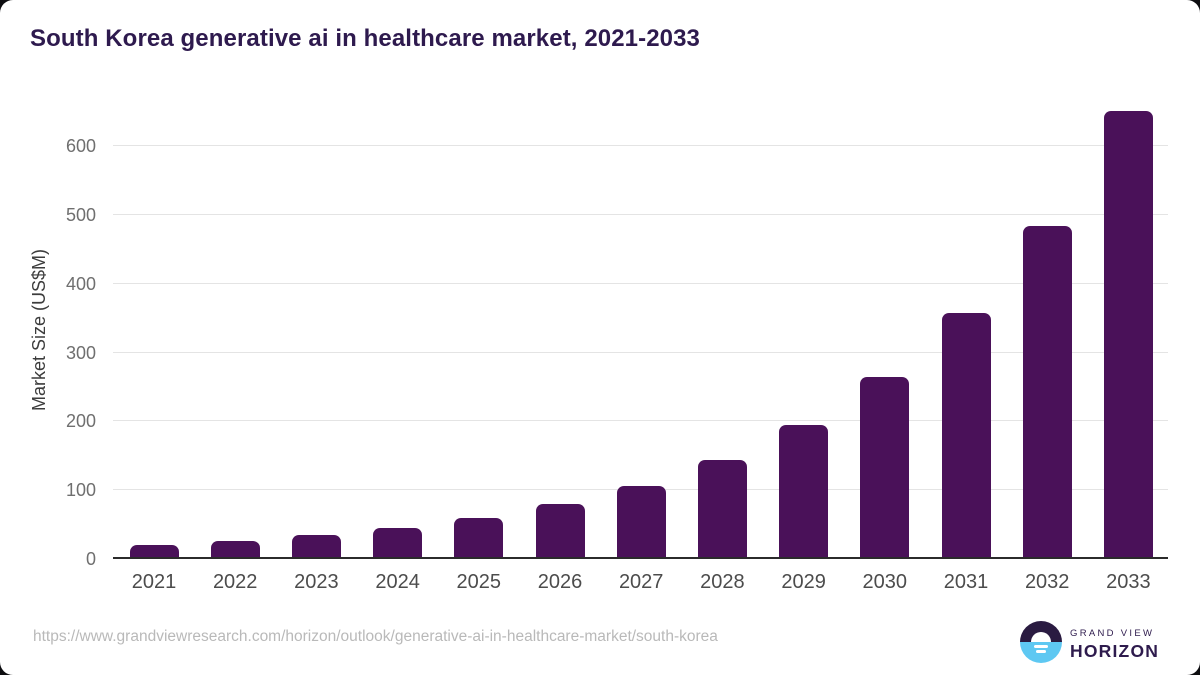 Image resolution: width=1200 pixels, height=675 pixels. I want to click on bar-2021, so click(154, 551).